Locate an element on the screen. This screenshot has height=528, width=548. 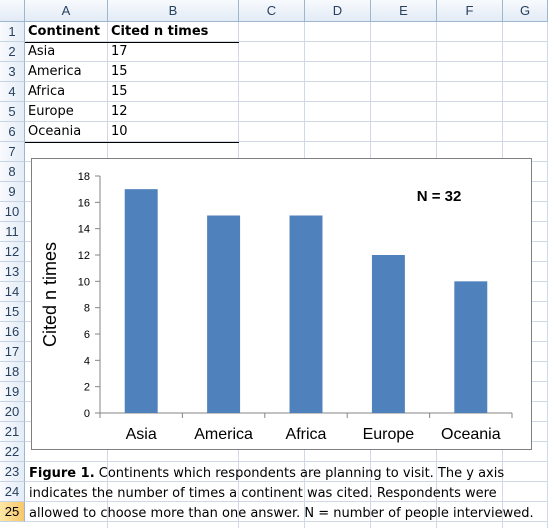
table-bottom-border is located at coordinates (132, 142).